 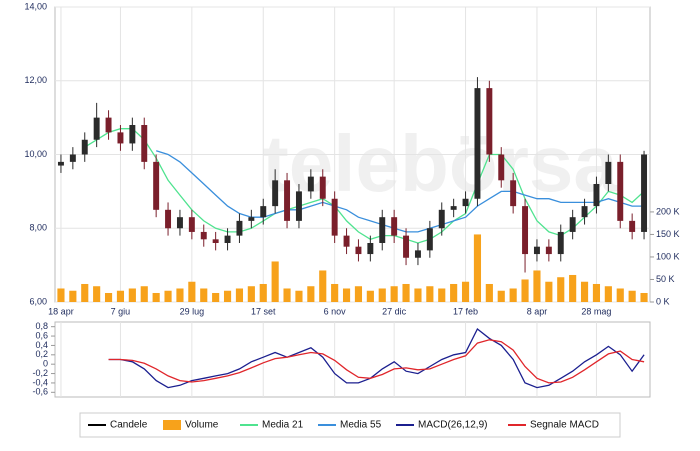 I want to click on y-tick-label: 0, so click(x=45, y=364).